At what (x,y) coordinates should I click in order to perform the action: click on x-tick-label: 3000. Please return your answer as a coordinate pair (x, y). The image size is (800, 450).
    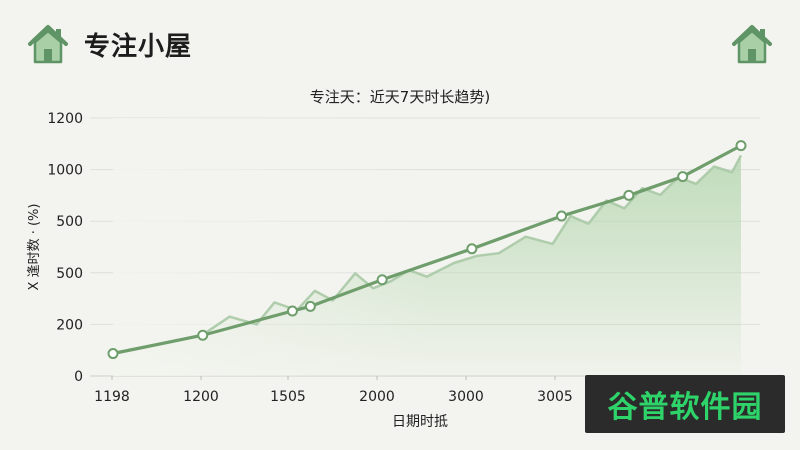
    Looking at the image, I should click on (466, 397).